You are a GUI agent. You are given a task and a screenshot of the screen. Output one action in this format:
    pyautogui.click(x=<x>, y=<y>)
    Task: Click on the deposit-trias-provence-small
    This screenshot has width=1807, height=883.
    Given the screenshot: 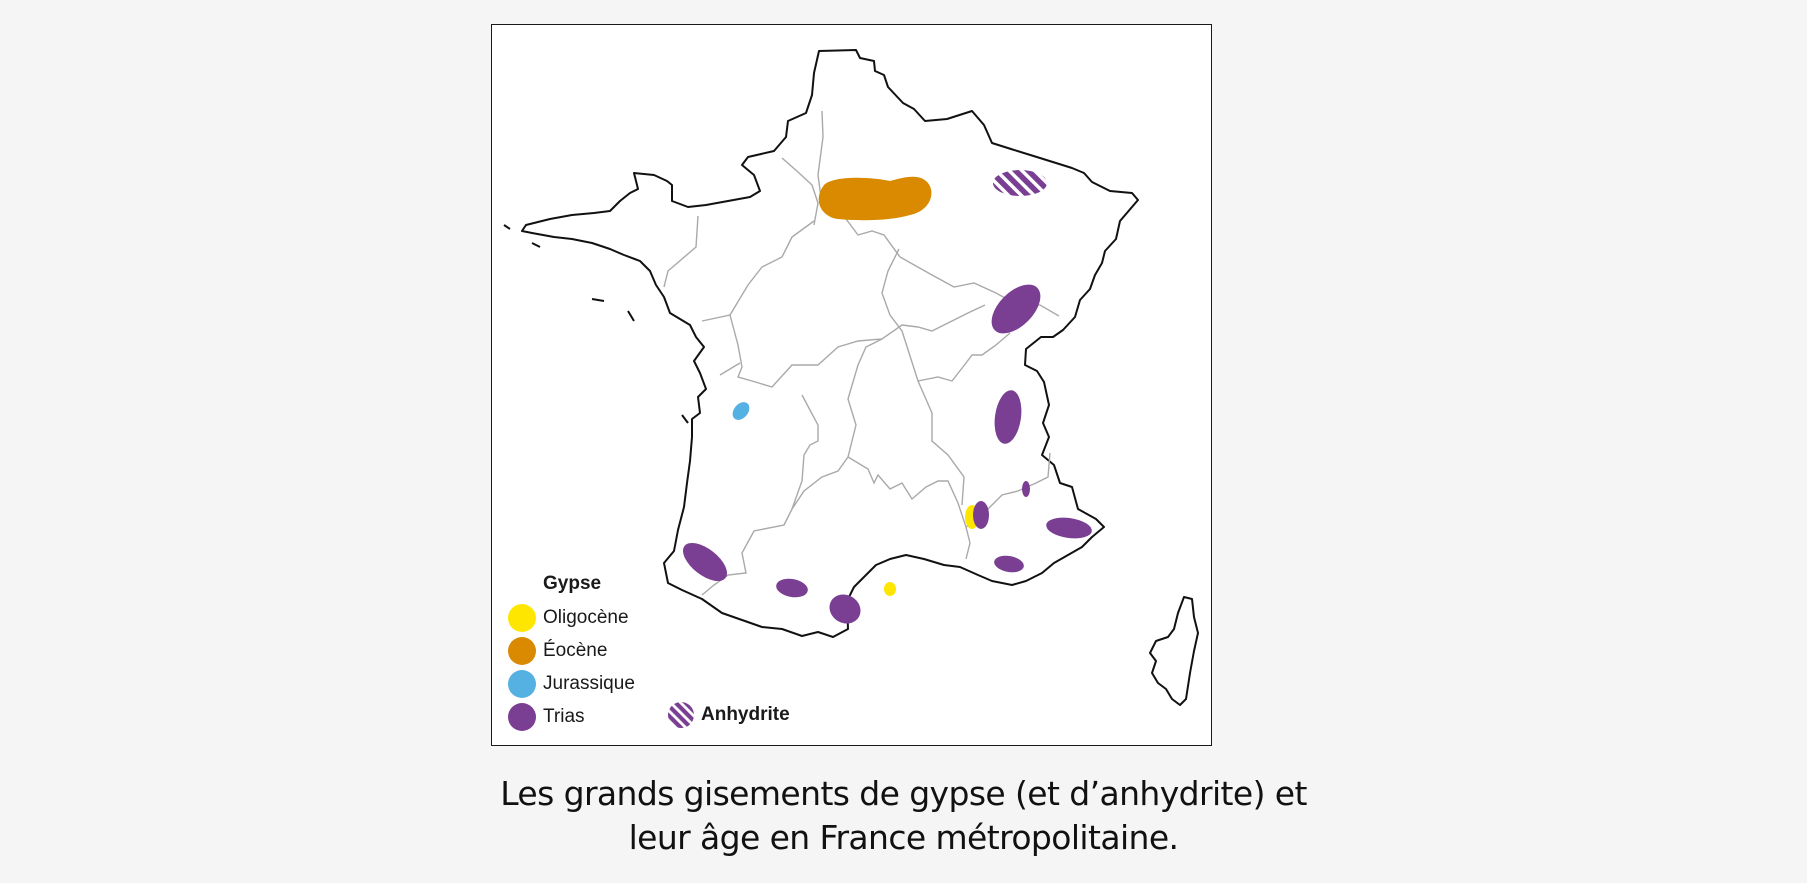 What is the action you would take?
    pyautogui.click(x=1026, y=489)
    